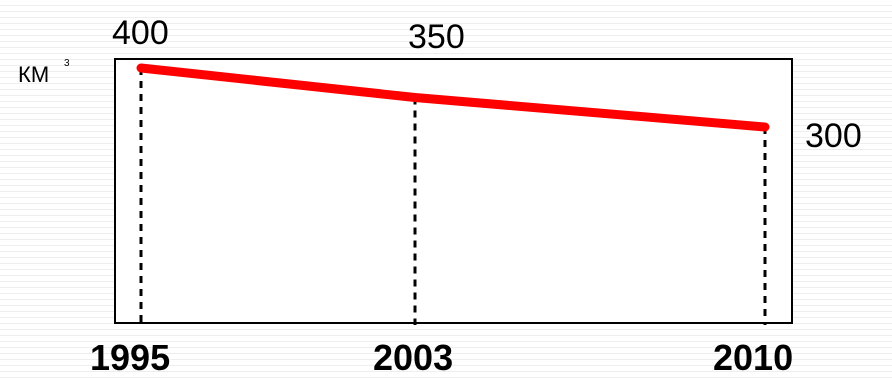  I want to click on data-point-1995, so click(141, 68).